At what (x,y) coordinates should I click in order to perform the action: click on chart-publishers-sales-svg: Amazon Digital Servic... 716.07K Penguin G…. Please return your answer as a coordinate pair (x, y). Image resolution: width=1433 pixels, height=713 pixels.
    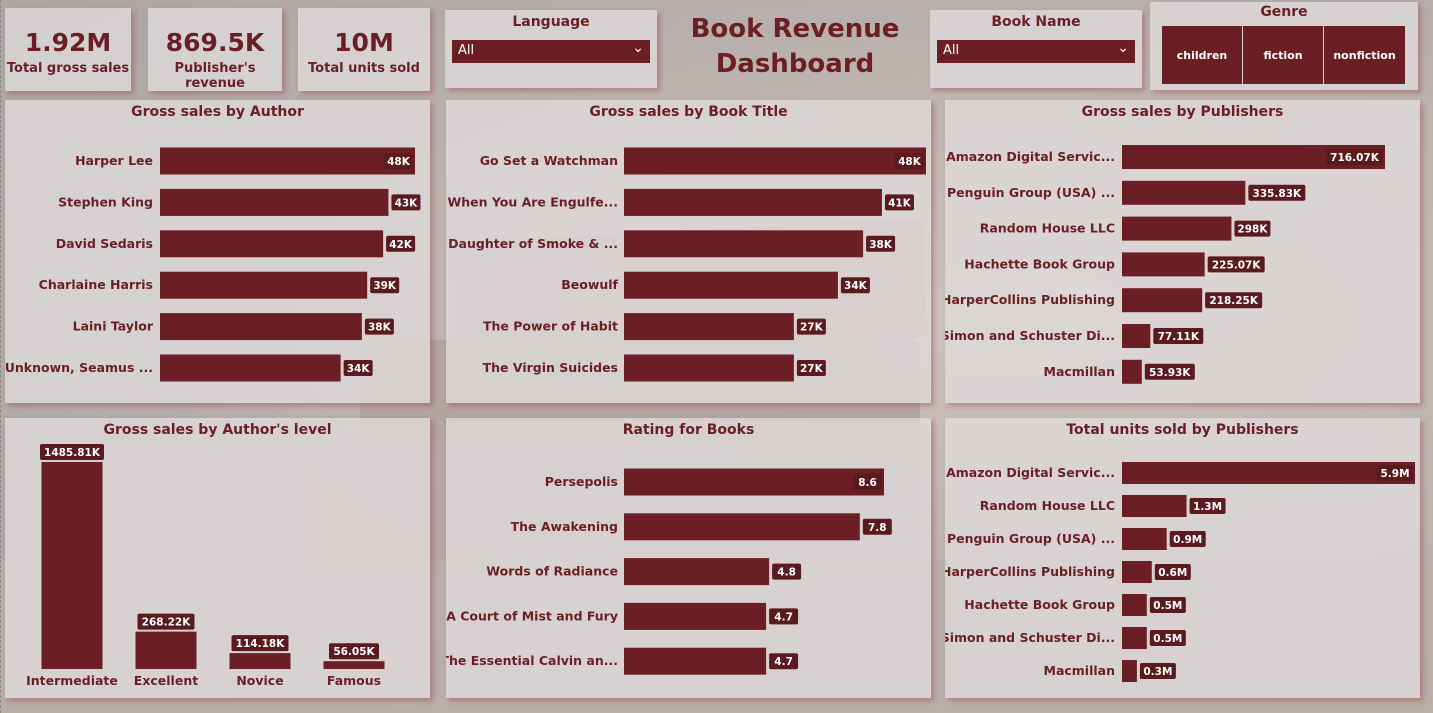
    Looking at the image, I should click on (1165, 264).